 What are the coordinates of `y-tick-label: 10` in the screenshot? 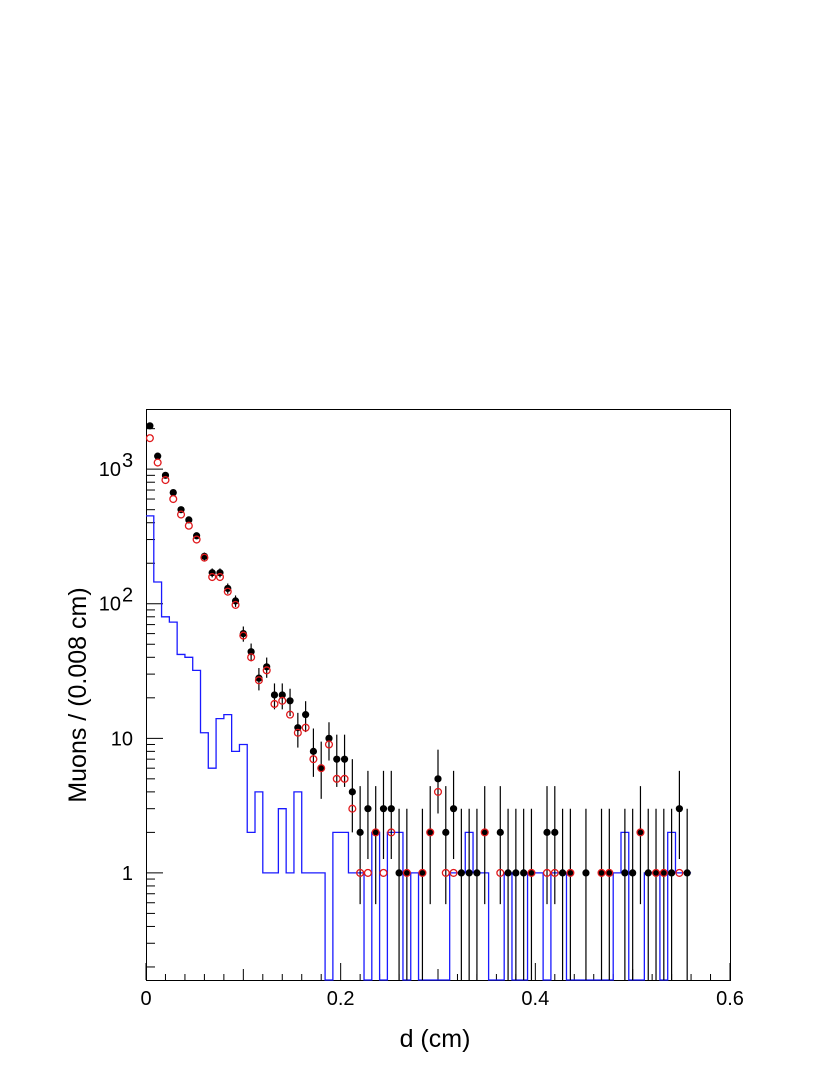 It's located at (110, 470).